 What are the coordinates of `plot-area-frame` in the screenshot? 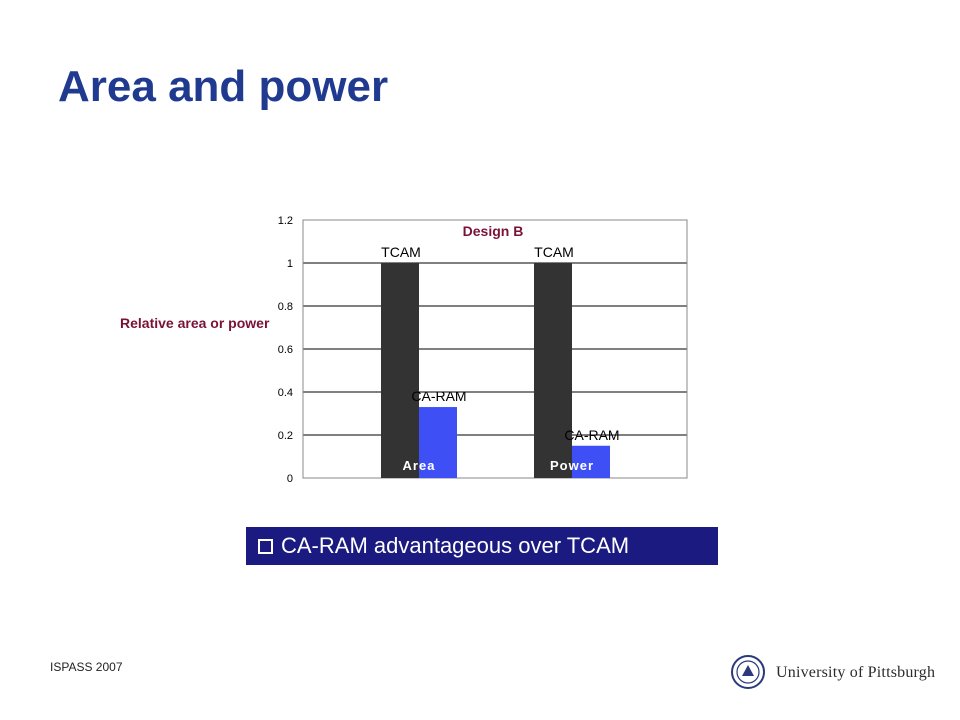 It's located at (495, 349).